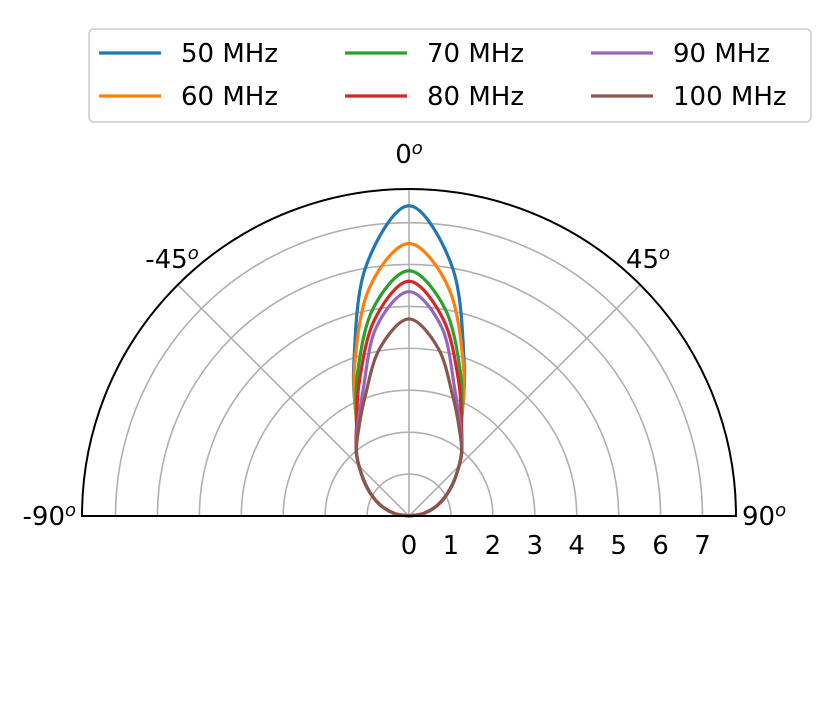 The height and width of the screenshot is (706, 829). Describe the element at coordinates (764, 516) in the screenshot. I see `theta-tick-label: 90o` at that location.